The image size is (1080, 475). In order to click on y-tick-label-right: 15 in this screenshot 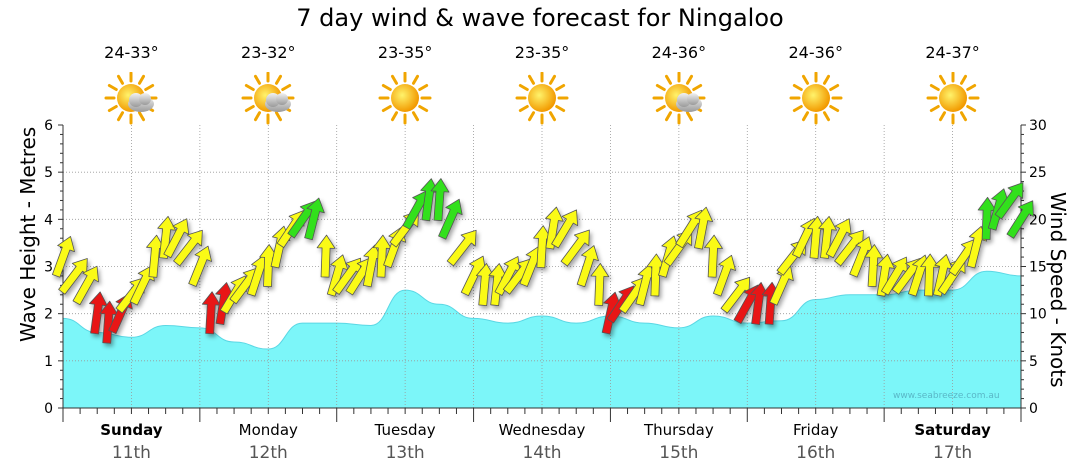, I will do `click(1038, 268)`.